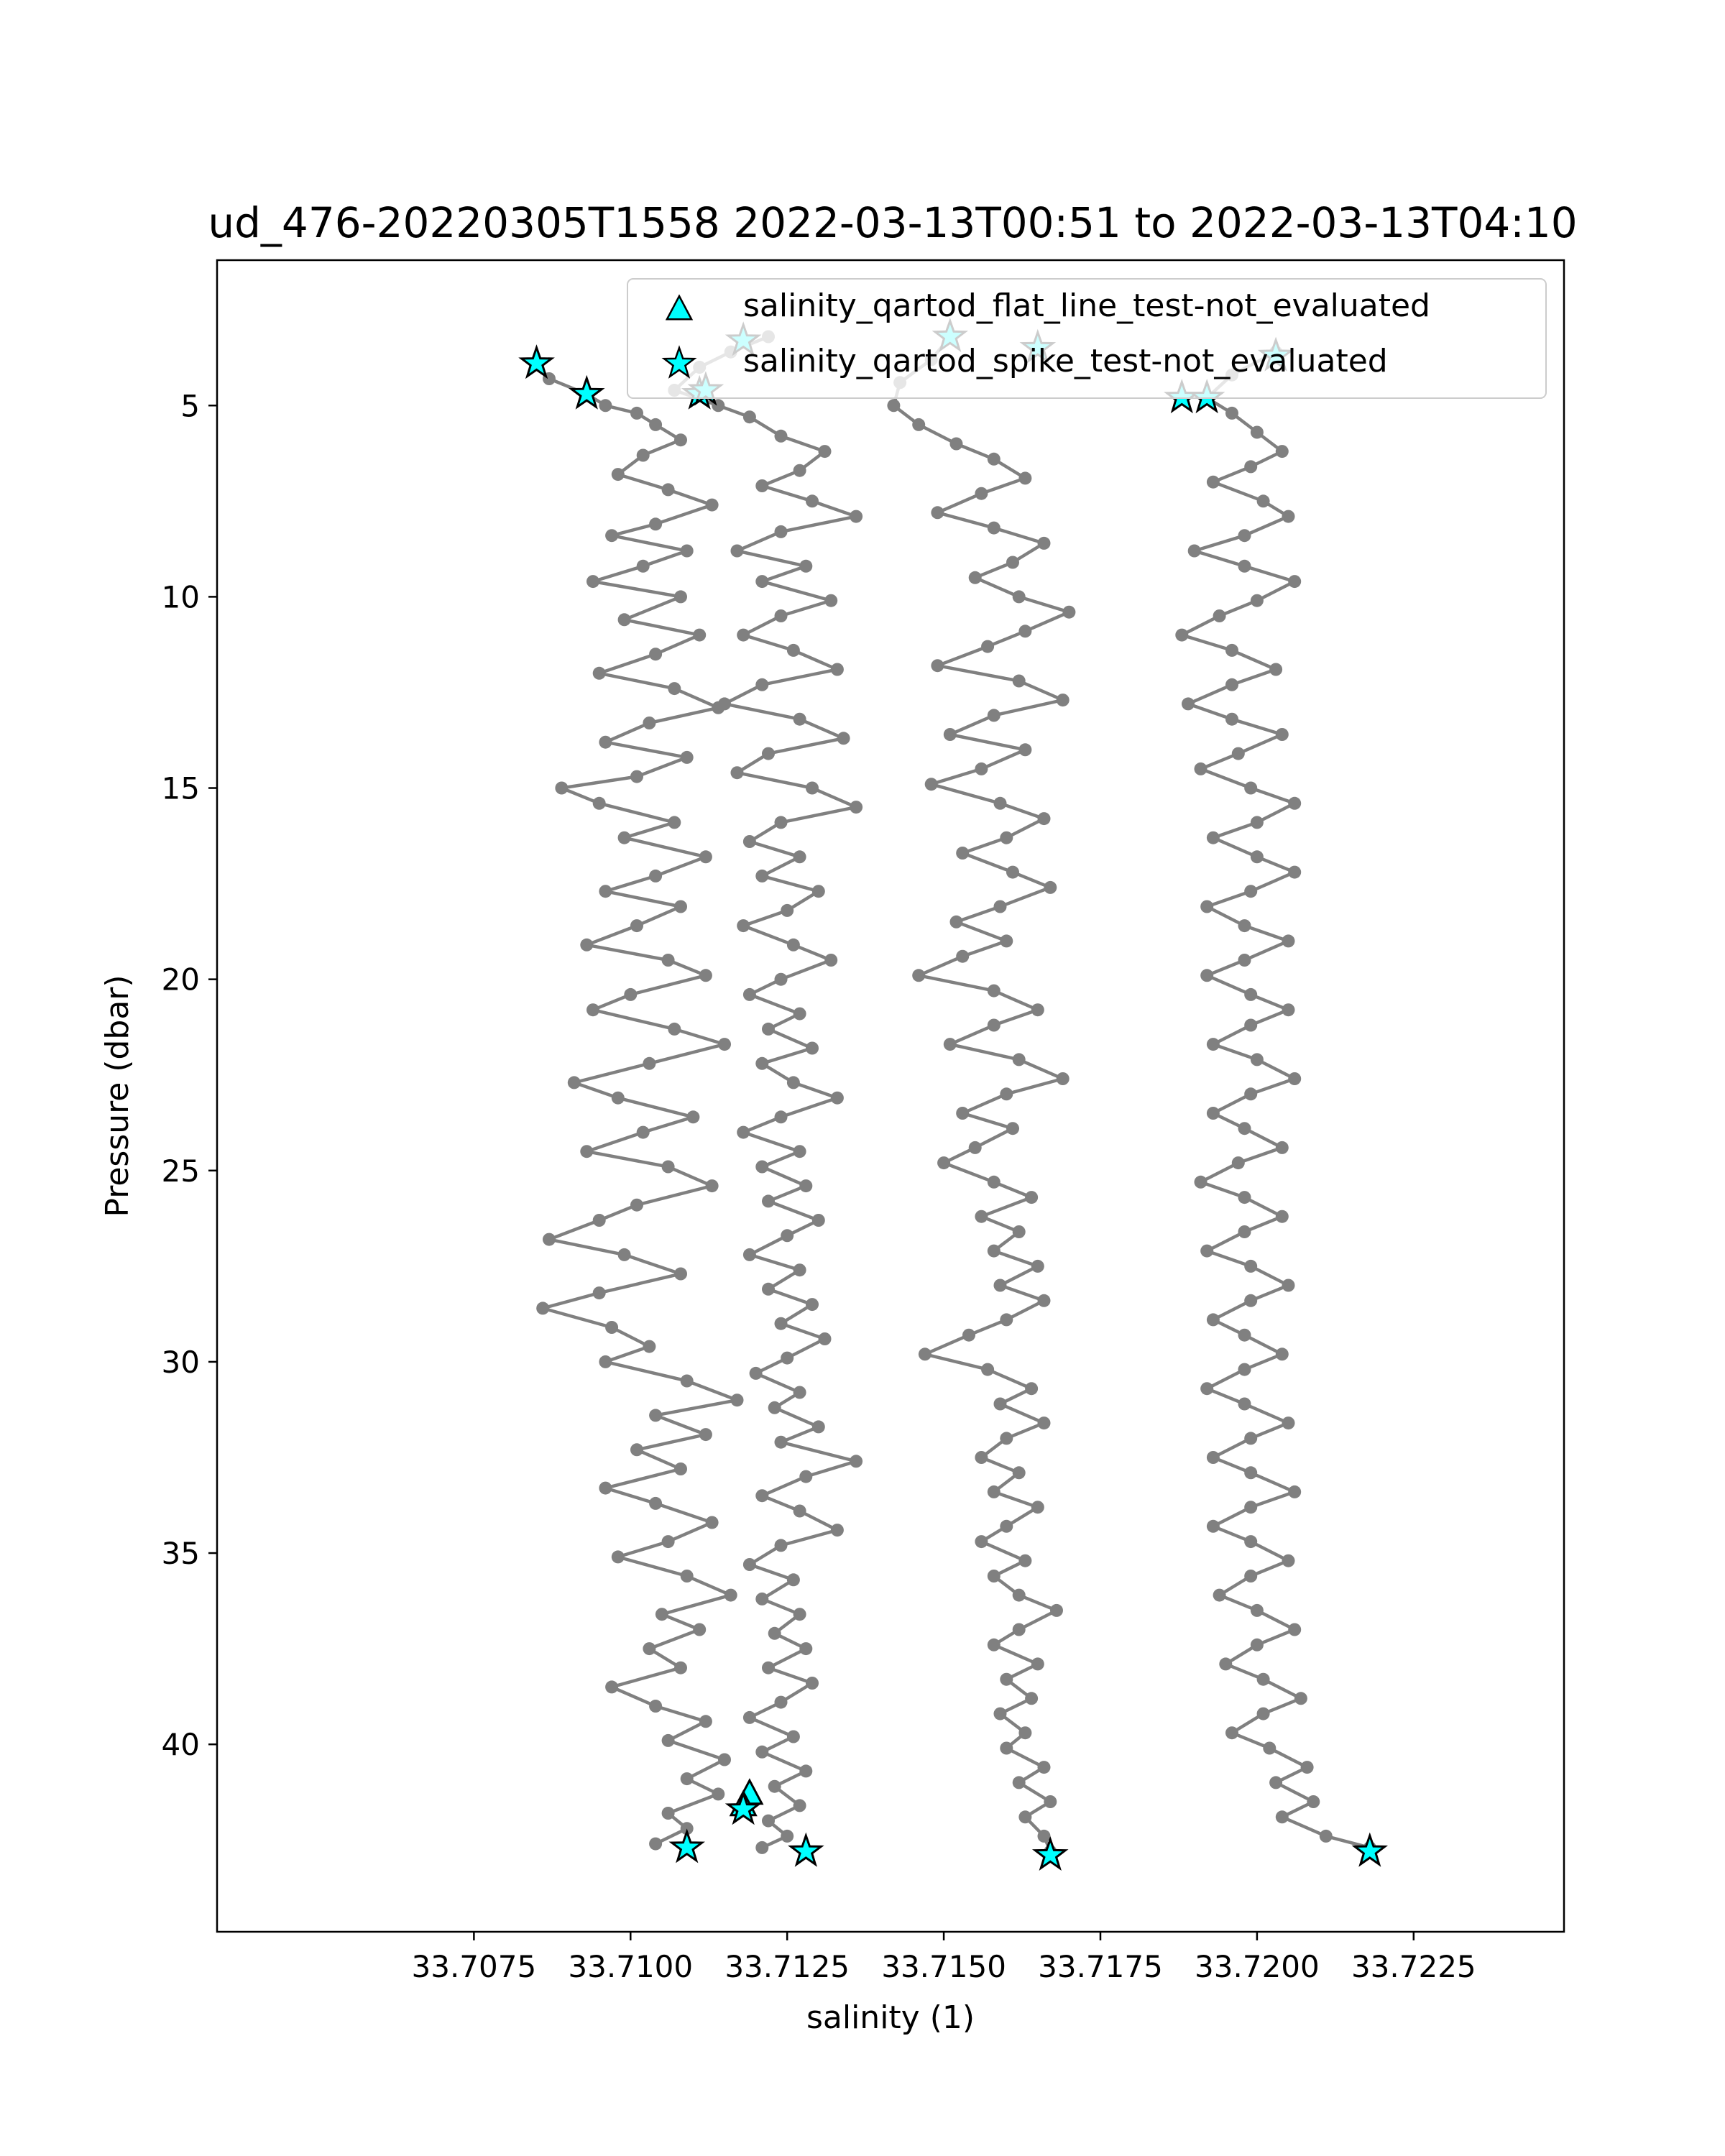 This screenshot has width=1725, height=2156. I want to click on x-tick-label: 33.7125, so click(787, 1966).